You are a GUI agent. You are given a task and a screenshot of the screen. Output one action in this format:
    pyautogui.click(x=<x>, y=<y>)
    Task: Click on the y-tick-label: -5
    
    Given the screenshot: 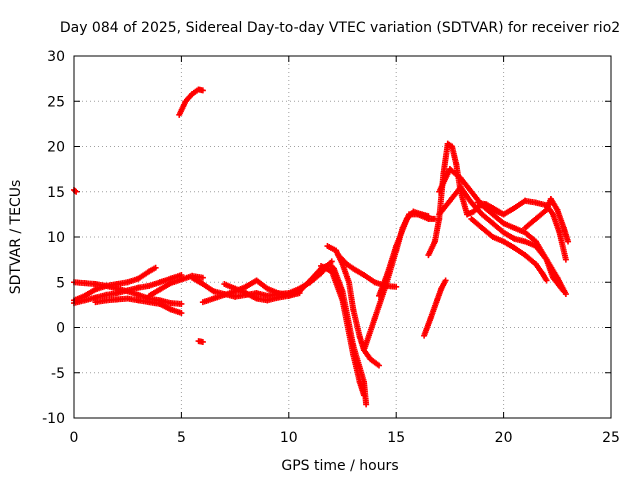 What is the action you would take?
    pyautogui.click(x=58, y=374)
    